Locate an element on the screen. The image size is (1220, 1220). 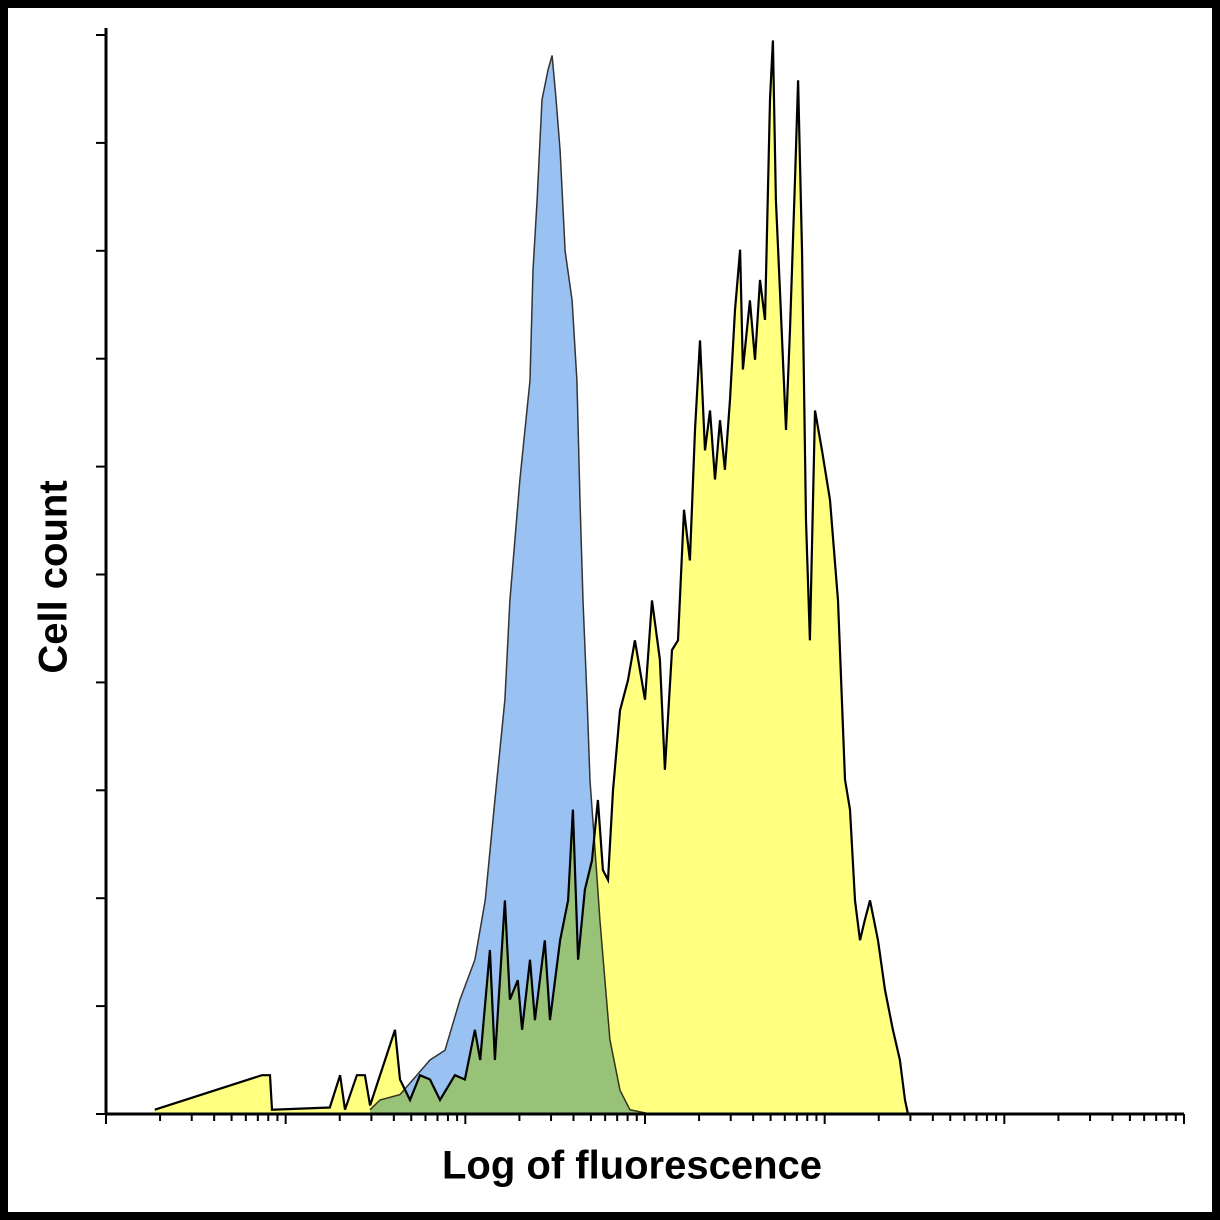
y-axis-label: Cell count is located at coordinates (54, 576).